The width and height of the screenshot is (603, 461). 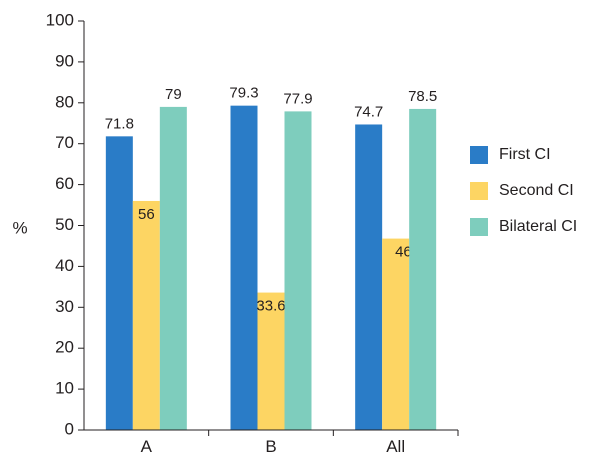 What do you see at coordinates (64, 306) in the screenshot?
I see `y-tick-label: 30` at bounding box center [64, 306].